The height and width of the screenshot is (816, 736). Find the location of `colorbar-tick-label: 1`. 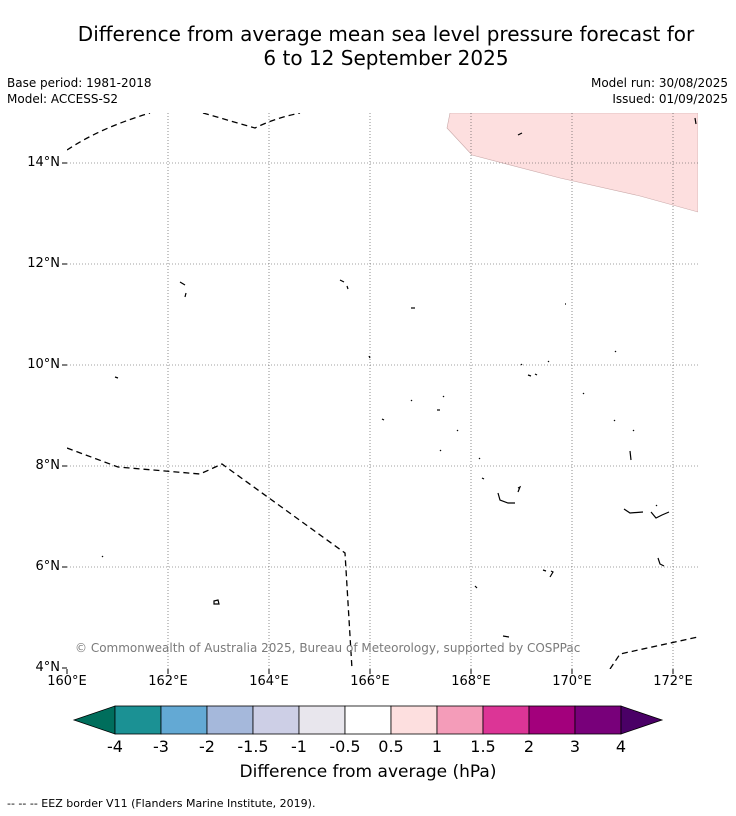

colorbar-tick-label: 1 is located at coordinates (437, 746).